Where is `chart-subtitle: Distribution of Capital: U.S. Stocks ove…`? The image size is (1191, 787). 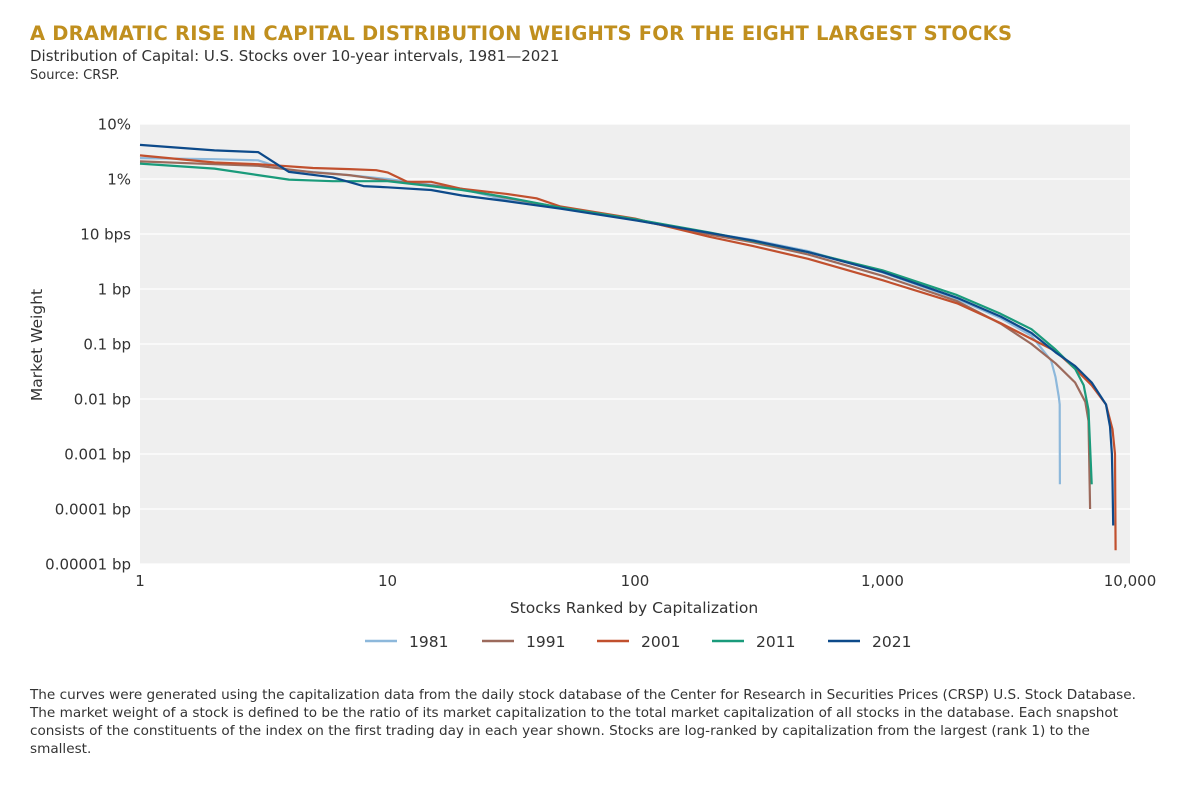
chart-subtitle: Distribution of Capital: U.S. Stocks ove… is located at coordinates (295, 56).